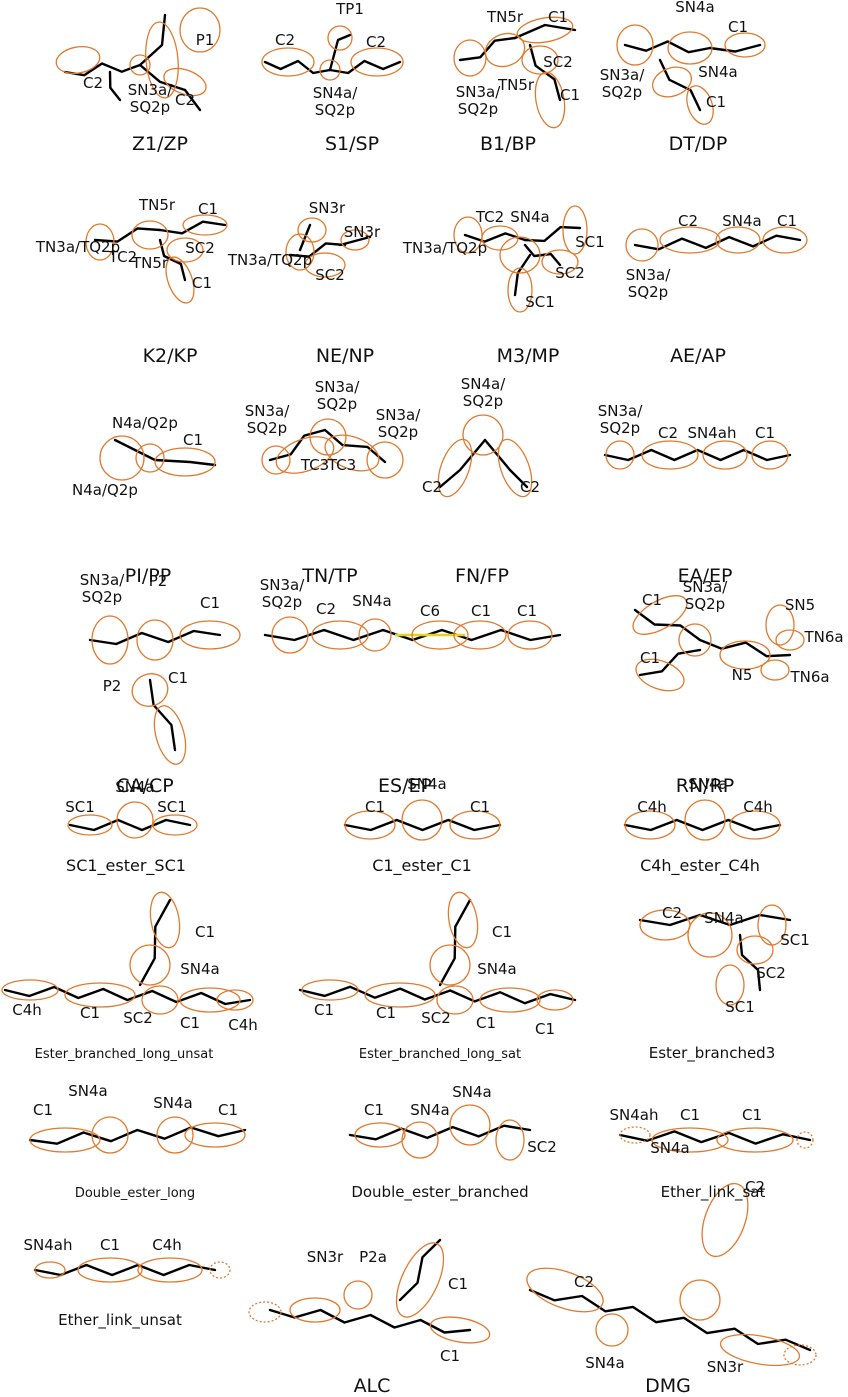  I want to click on molecule-fn-fp: FN/FP SN4a/SQ2p C2 C2, so click(481, 481).